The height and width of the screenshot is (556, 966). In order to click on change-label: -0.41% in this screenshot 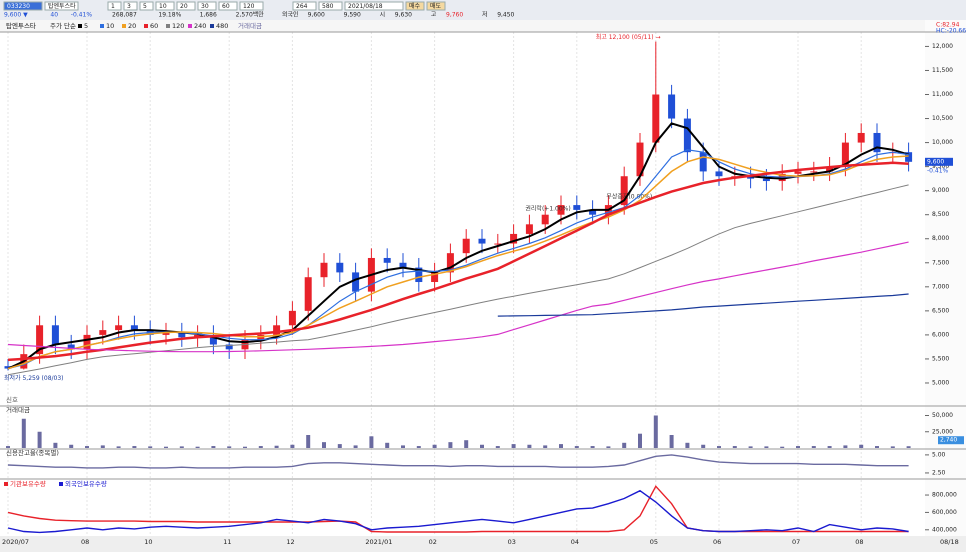, I will do `click(938, 170)`.